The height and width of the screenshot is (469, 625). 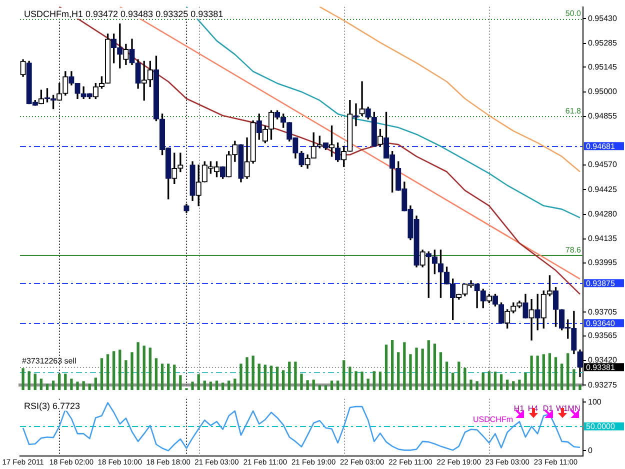 I want to click on chart-title: USDCHFm,H1 0.93472 0.93483 0.93325 0.93381, so click(x=124, y=13).